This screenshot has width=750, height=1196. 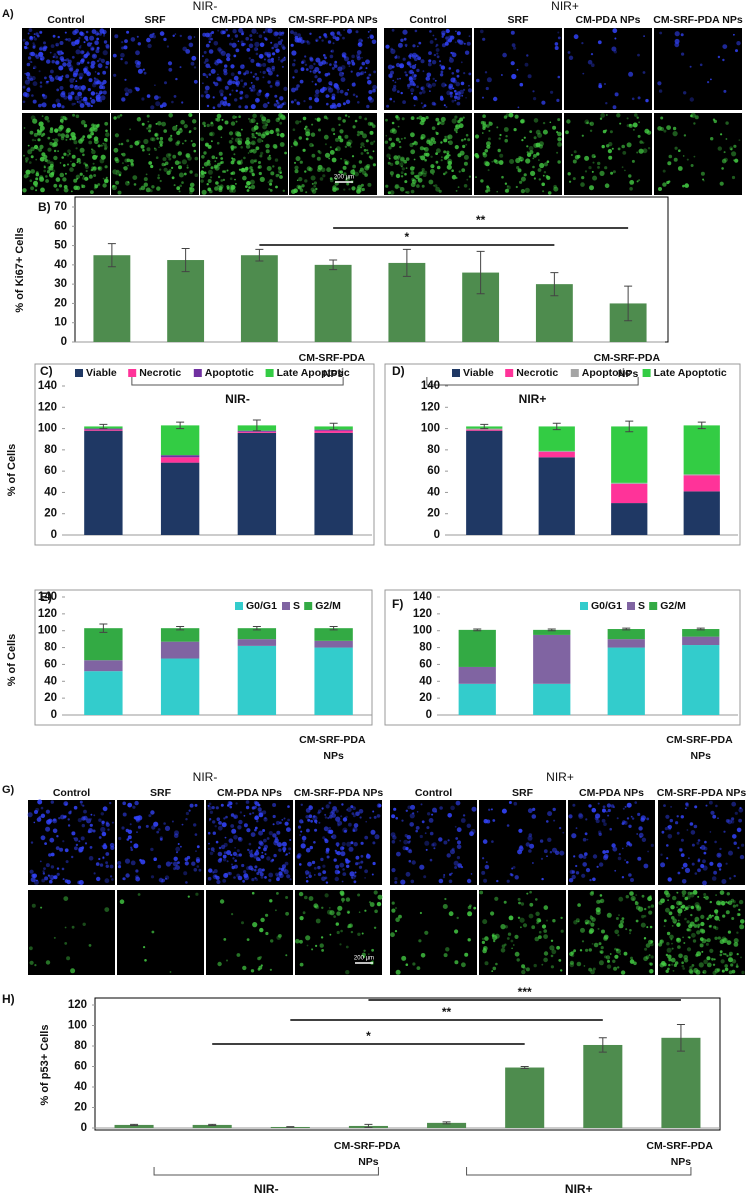 I want to click on error-bar, so click(x=212, y=1124).